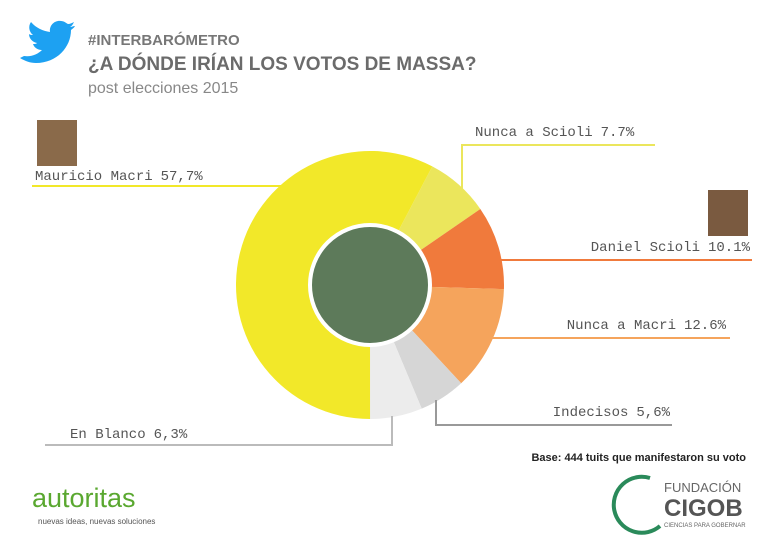  I want to click on slice-label: En Blanco 6,3%, so click(129, 435).